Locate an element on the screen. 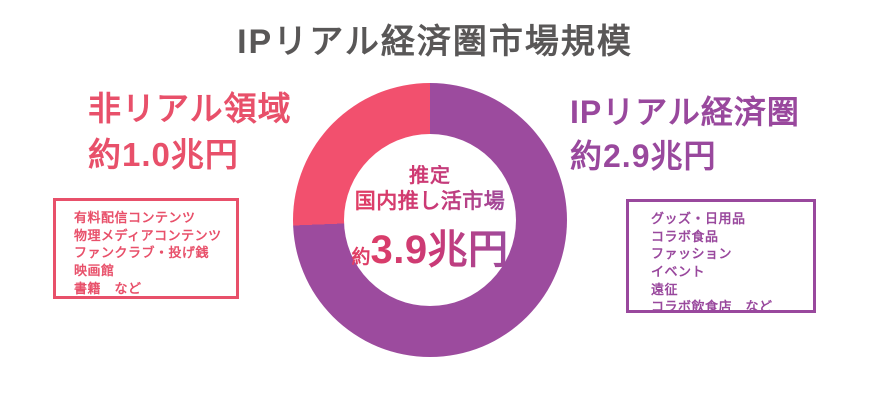 The width and height of the screenshot is (870, 406). center-line1: 推定 is located at coordinates (430, 175).